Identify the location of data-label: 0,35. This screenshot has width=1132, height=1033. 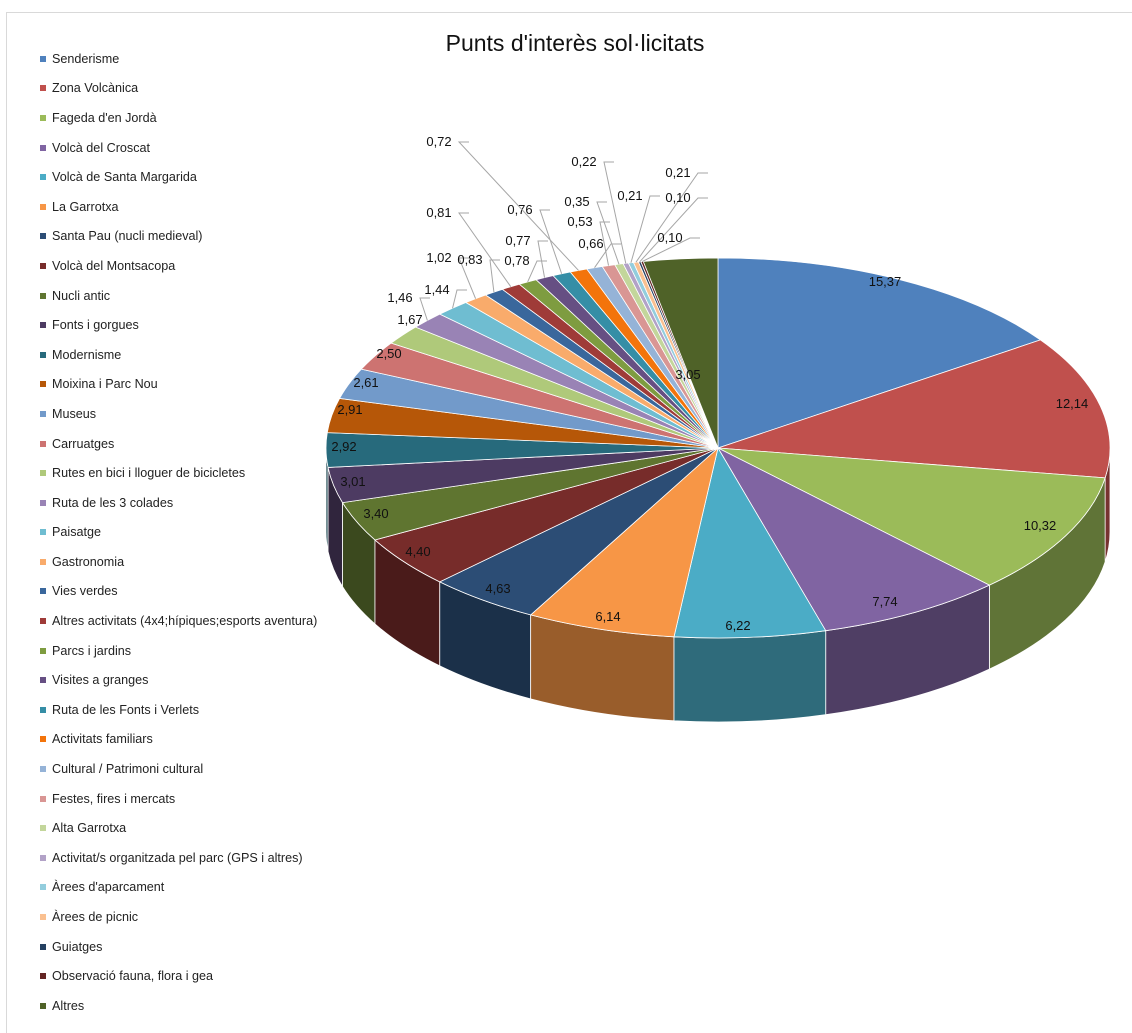
(576, 201).